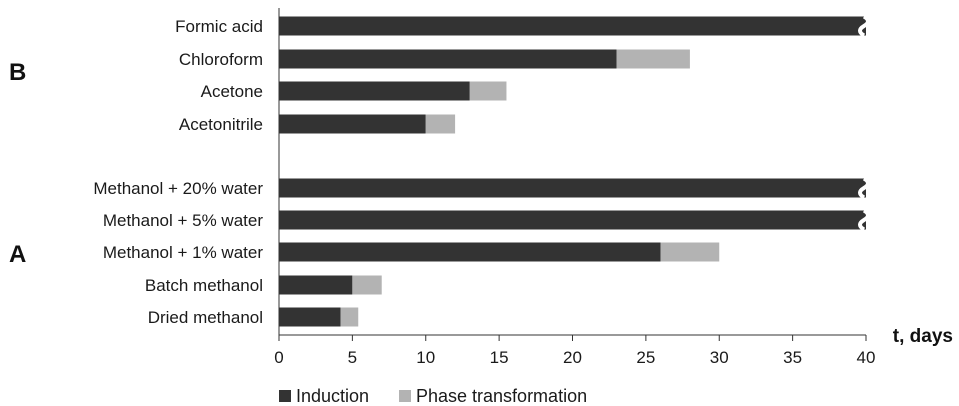  Describe the element at coordinates (219, 26) in the screenshot. I see `category-label: Formic acid` at that location.